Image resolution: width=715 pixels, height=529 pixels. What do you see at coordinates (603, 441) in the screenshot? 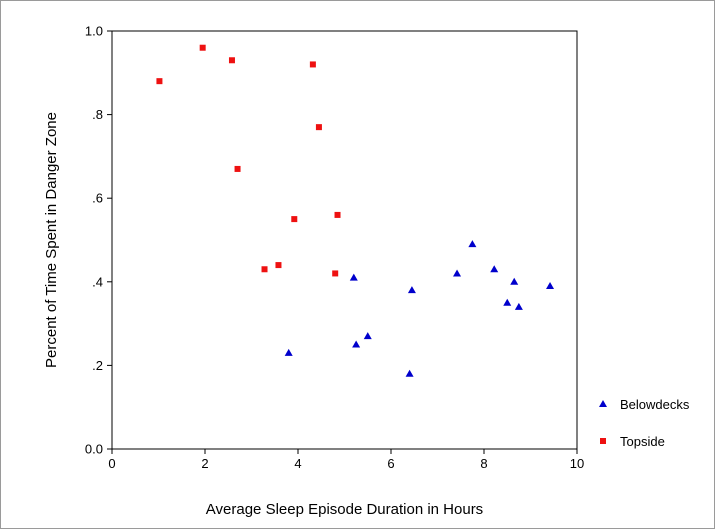
I see `legend-marker-topside` at bounding box center [603, 441].